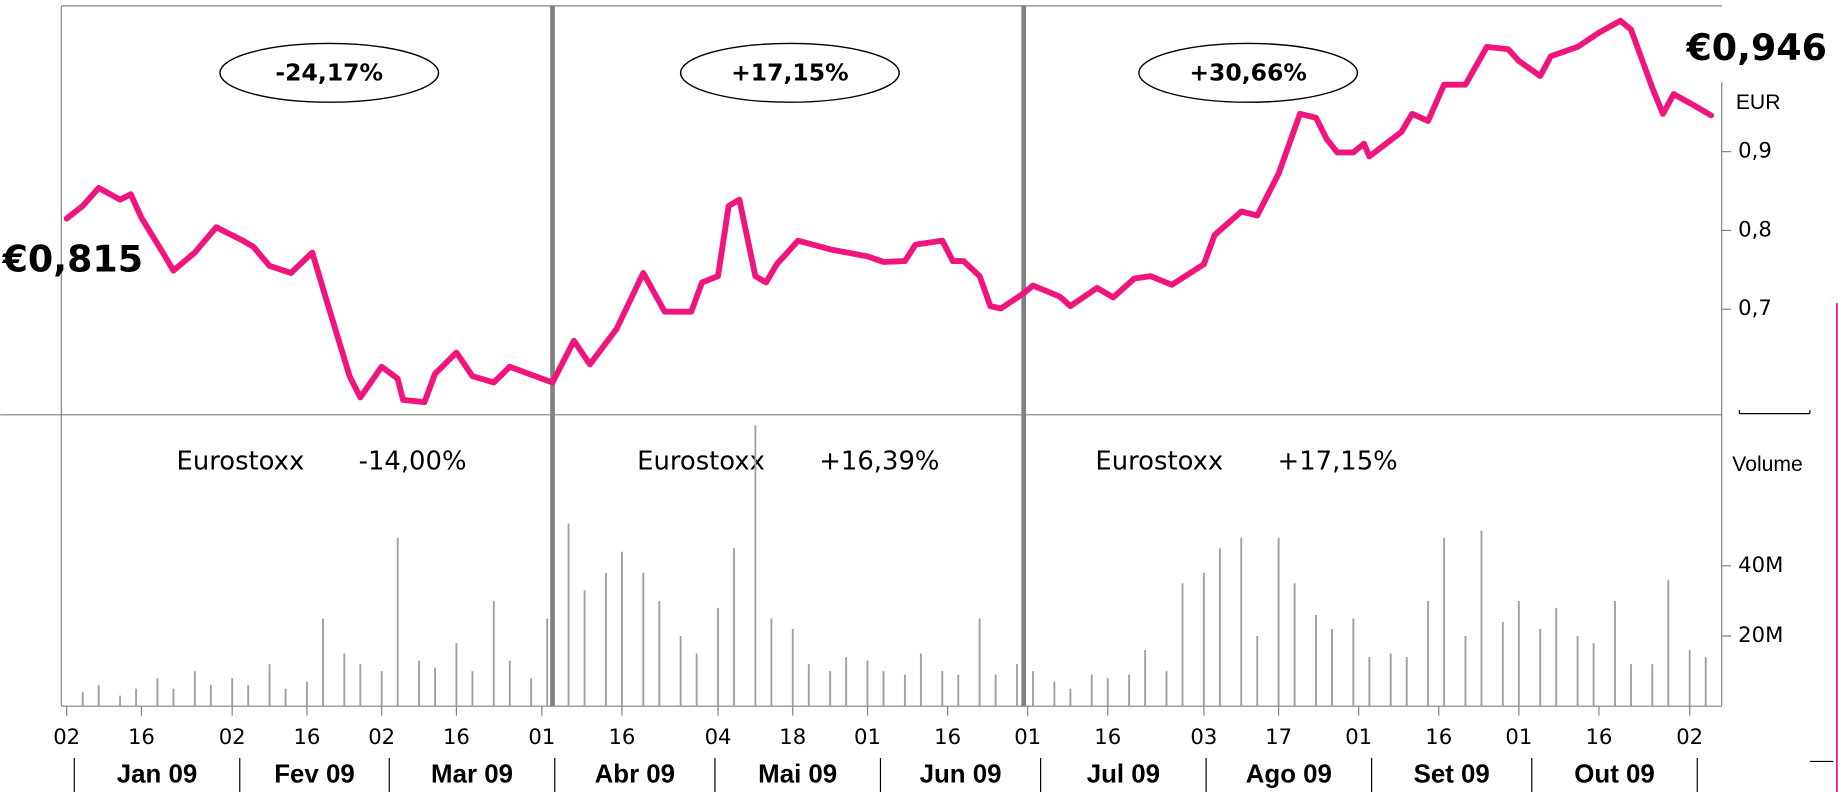 The height and width of the screenshot is (792, 1843). I want to click on annotation: -24,17%, so click(329, 73).